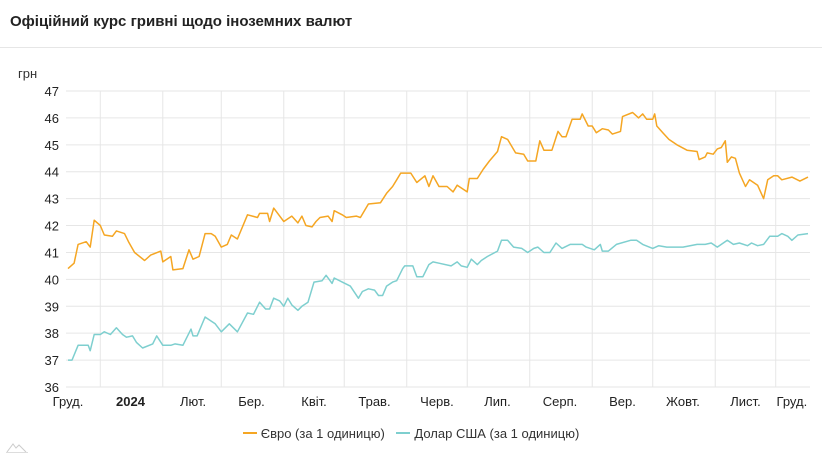 Image resolution: width=822 pixels, height=463 pixels. What do you see at coordinates (251, 401) in the screenshot?
I see `x-tick-label: Бер.` at bounding box center [251, 401].